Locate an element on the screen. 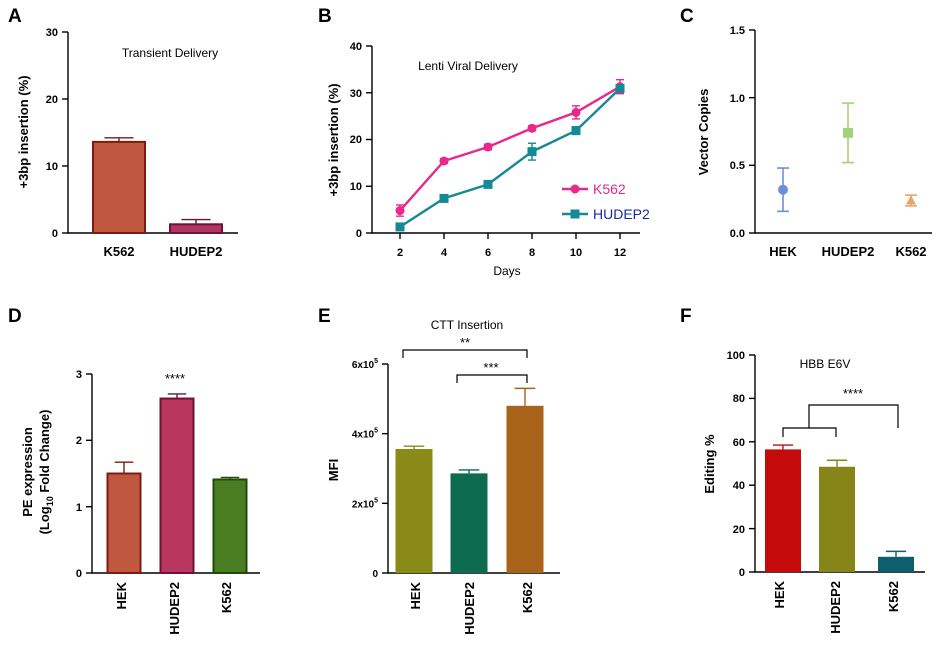 This screenshot has height=649, width=941. panel-b-xtick-label: 12 is located at coordinates (620, 253).